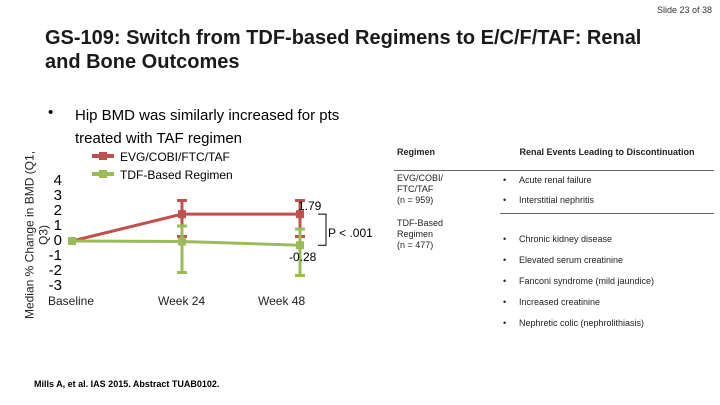  I want to click on data-label-tdf: -0.28, so click(303, 257).